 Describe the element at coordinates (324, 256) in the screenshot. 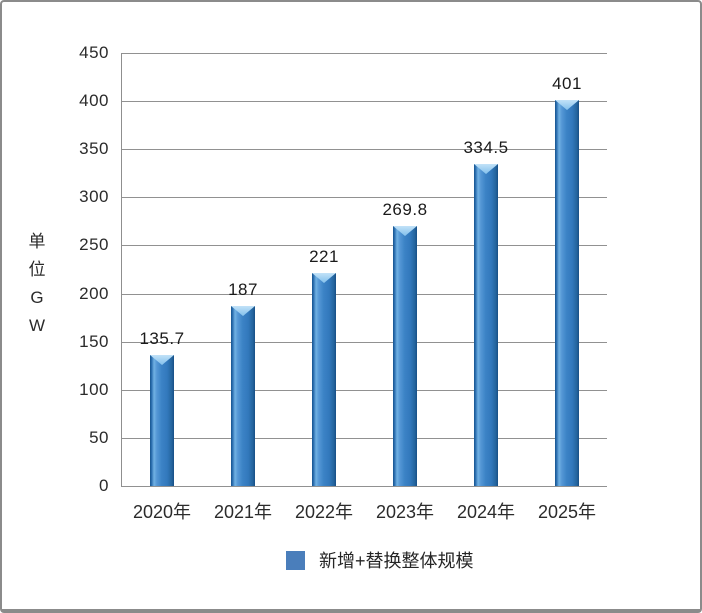

I see `data-label: 221` at that location.